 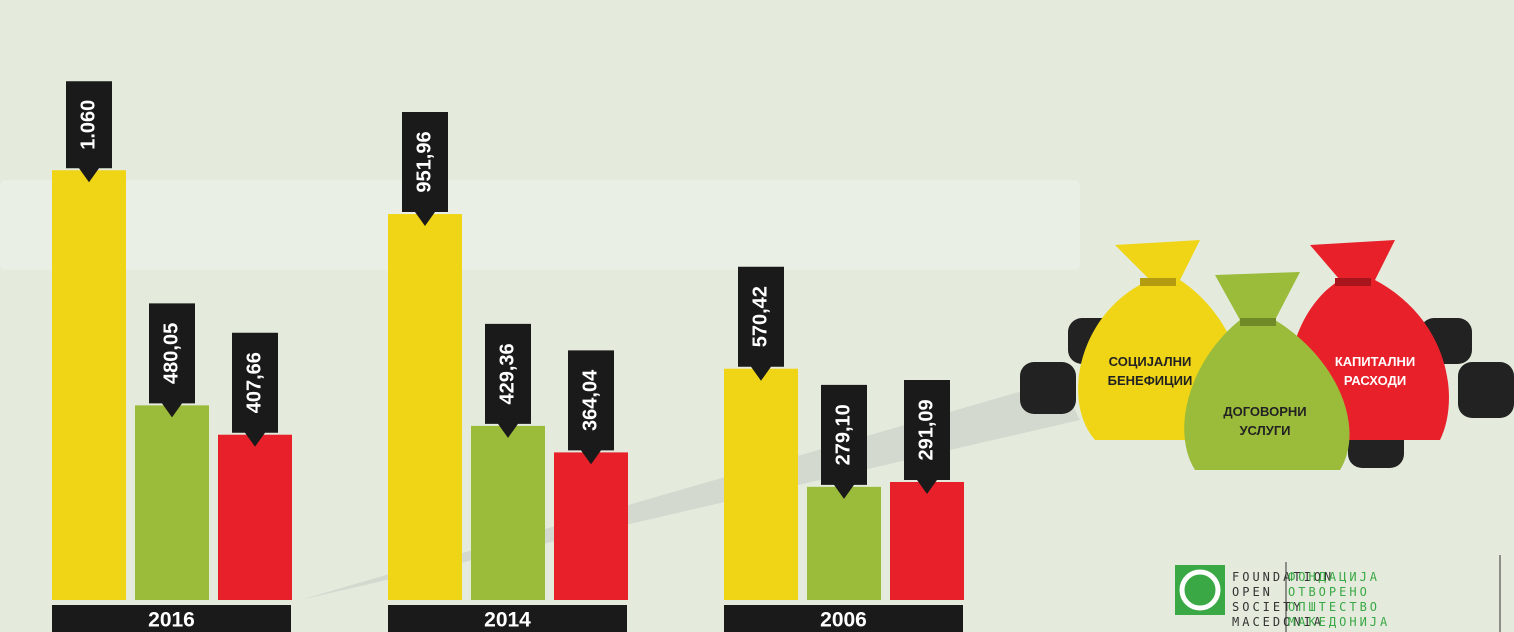 I want to click on value-label: 291,09, so click(x=926, y=429).